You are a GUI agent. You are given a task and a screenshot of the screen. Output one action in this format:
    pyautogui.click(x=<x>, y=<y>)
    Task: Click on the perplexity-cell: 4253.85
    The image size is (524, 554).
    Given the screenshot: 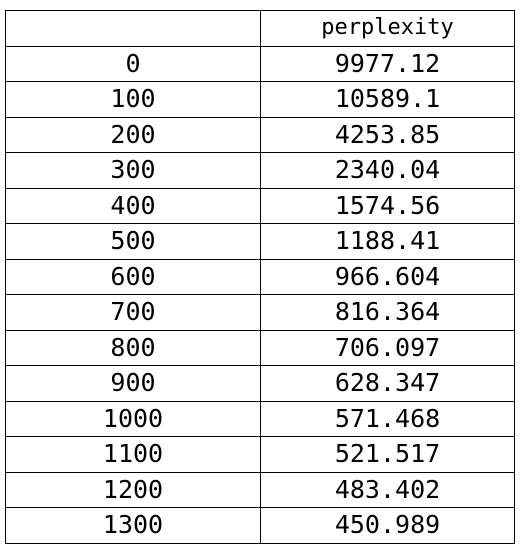 What is the action you would take?
    pyautogui.click(x=387, y=134)
    